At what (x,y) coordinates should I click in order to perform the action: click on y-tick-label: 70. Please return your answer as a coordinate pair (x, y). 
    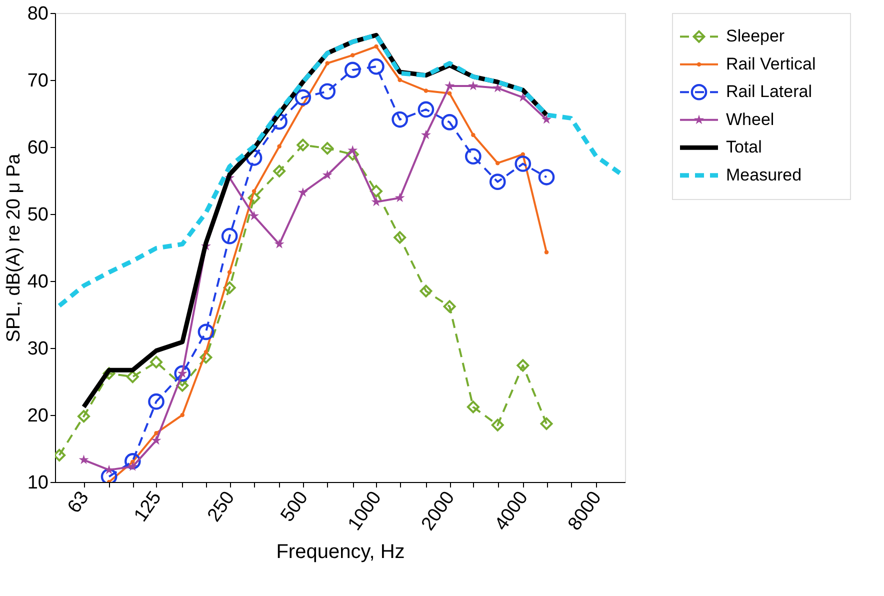
    Looking at the image, I should click on (37, 81).